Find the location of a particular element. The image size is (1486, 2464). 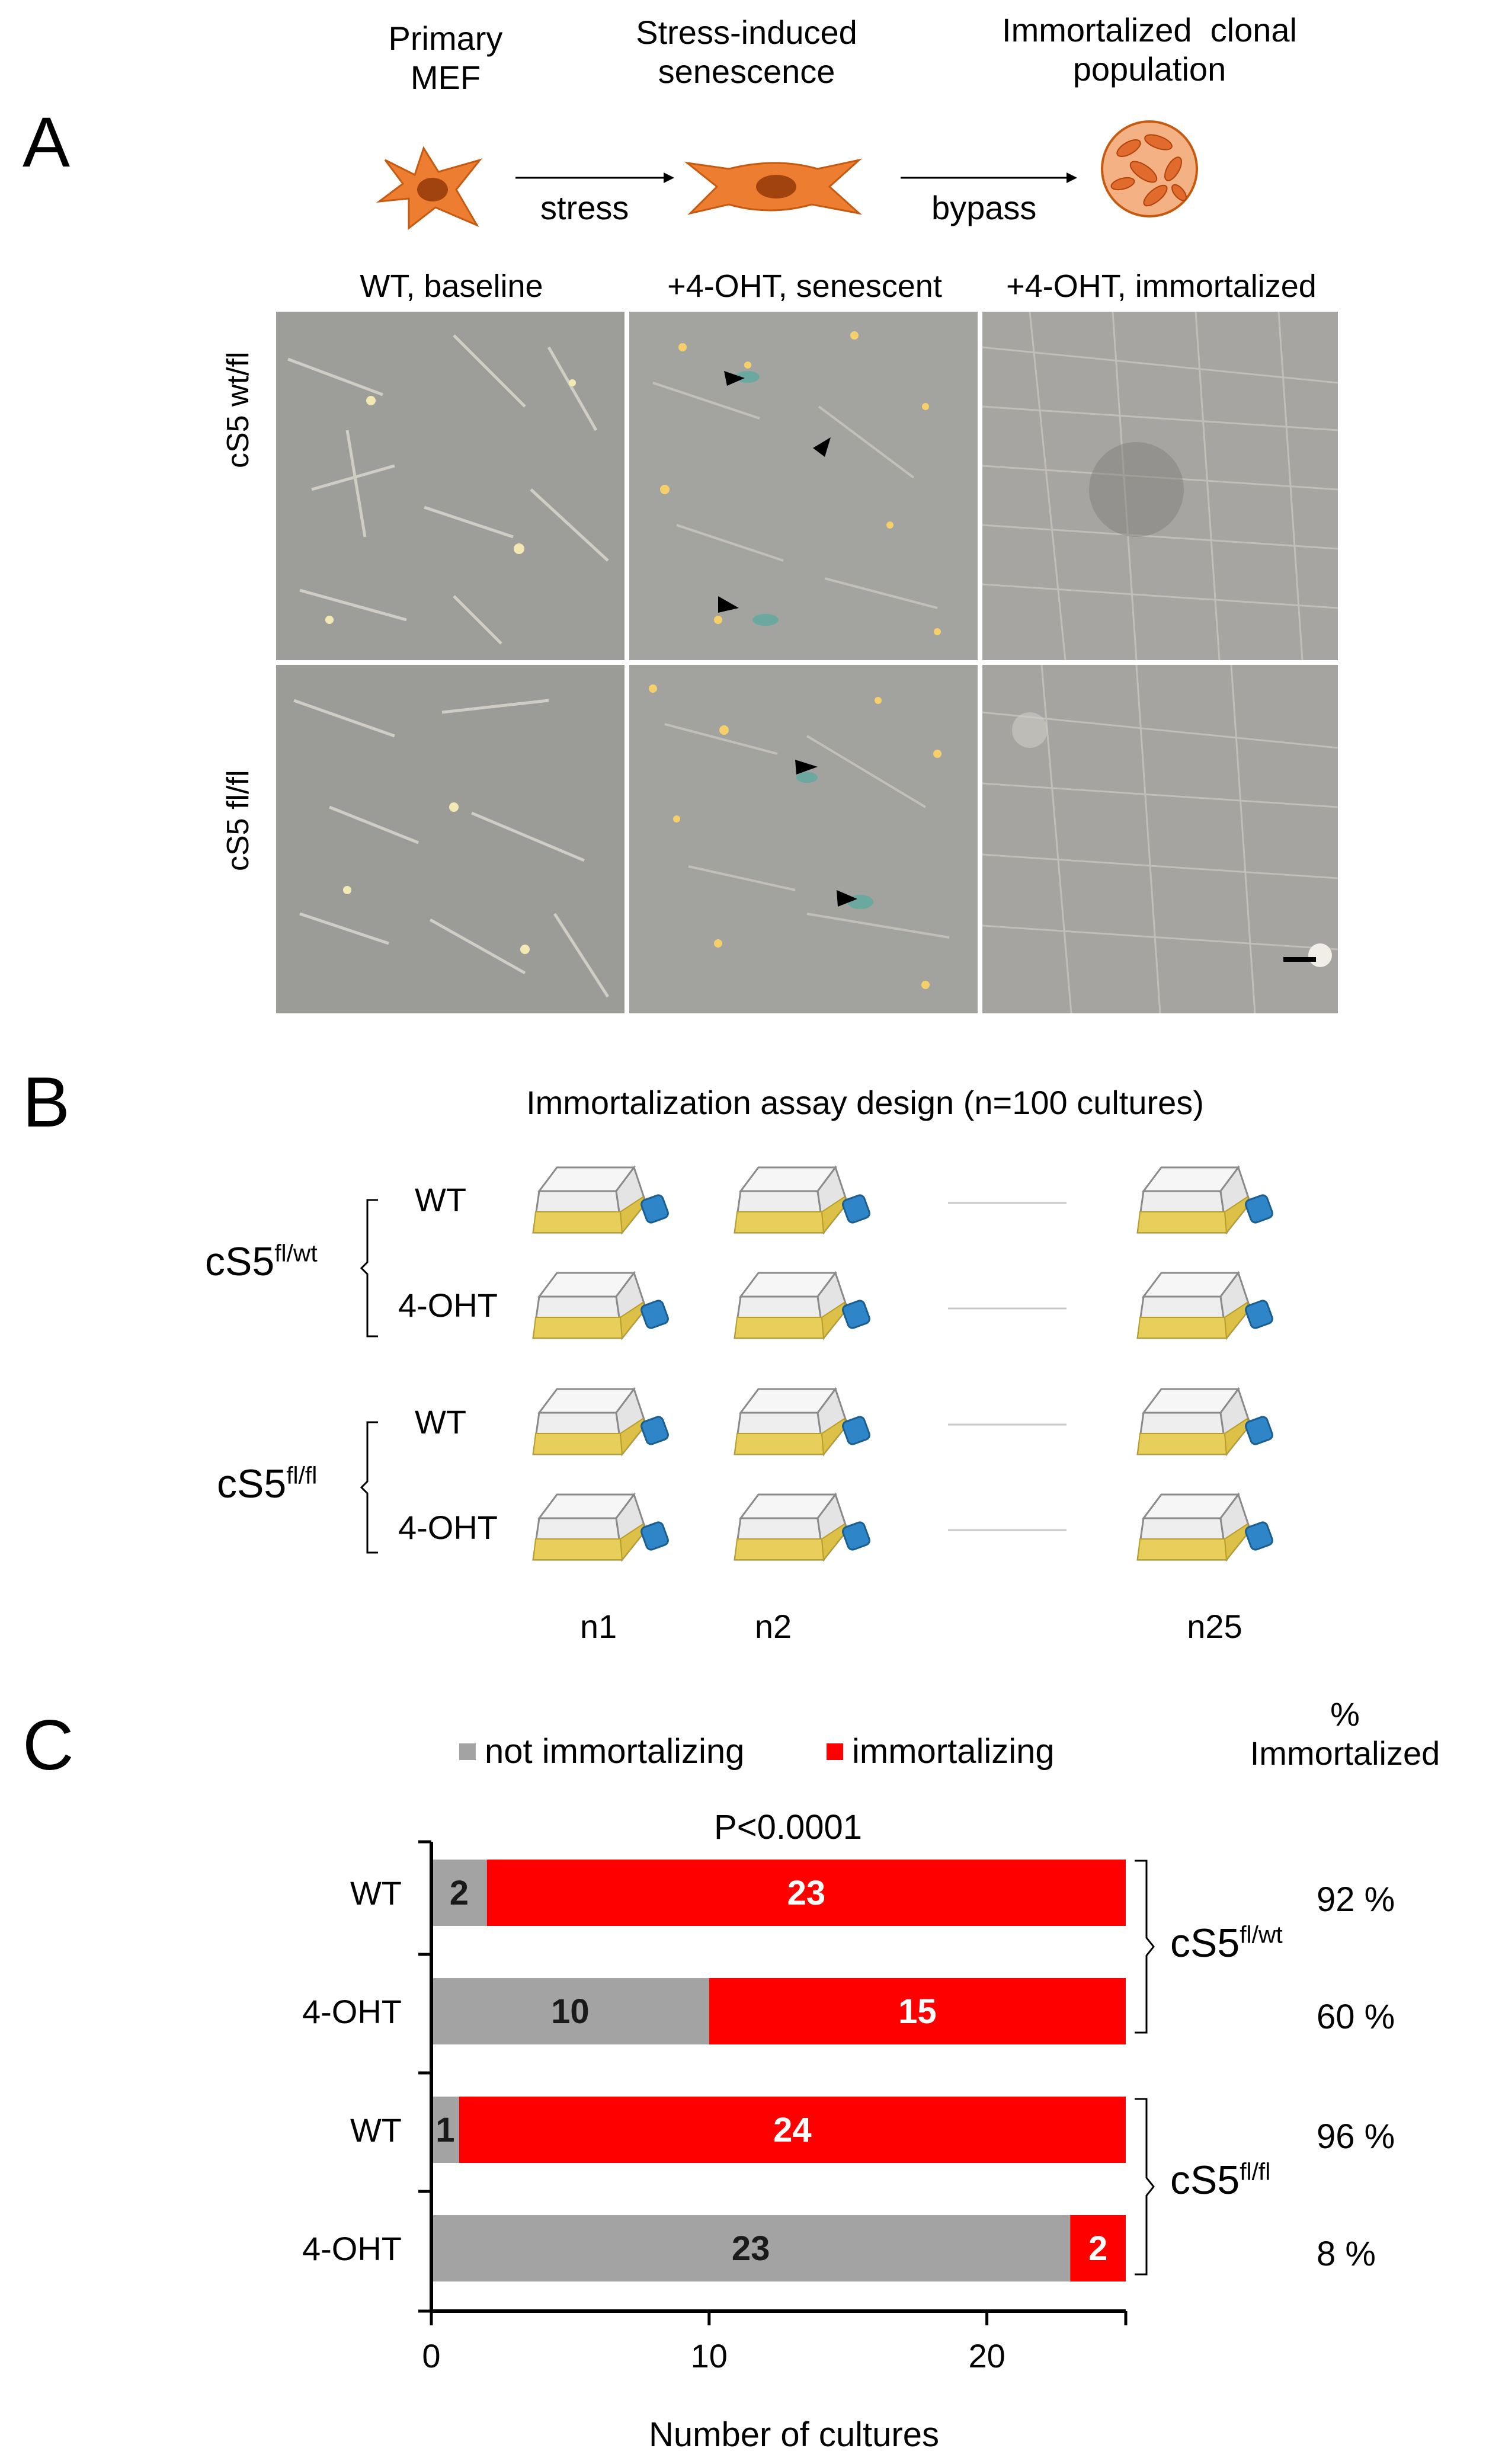

bar-value-label-0-2: 1 is located at coordinates (444, 2130).